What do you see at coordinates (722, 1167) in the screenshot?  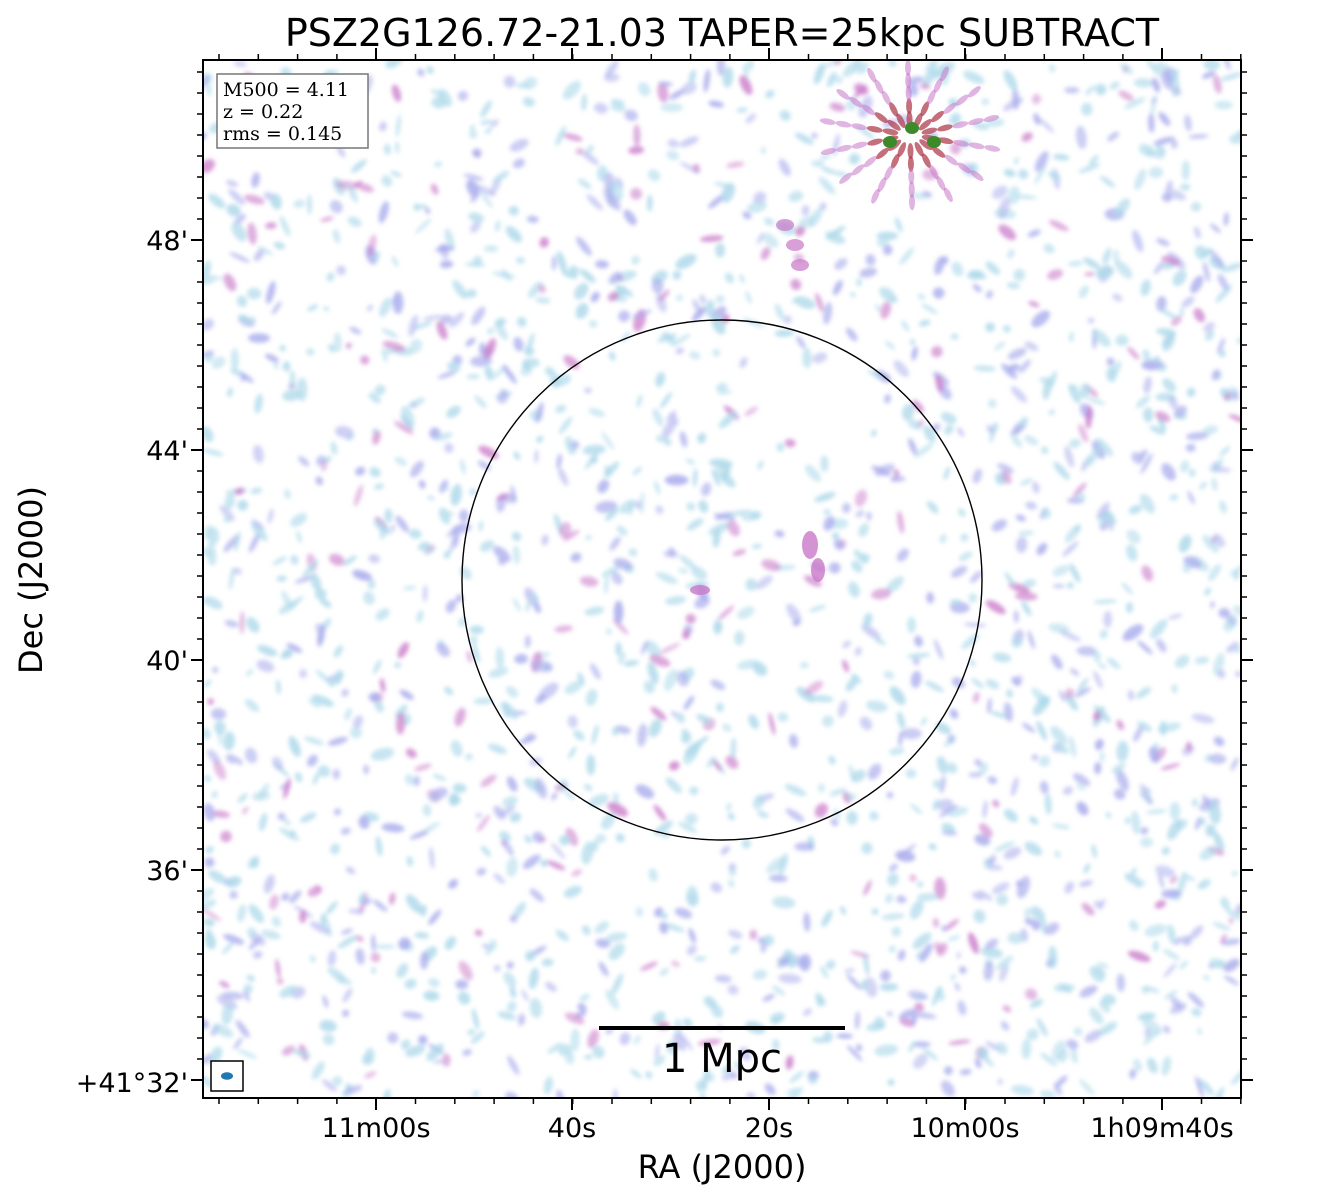 I see `x-axis-label: RA (J2000)` at bounding box center [722, 1167].